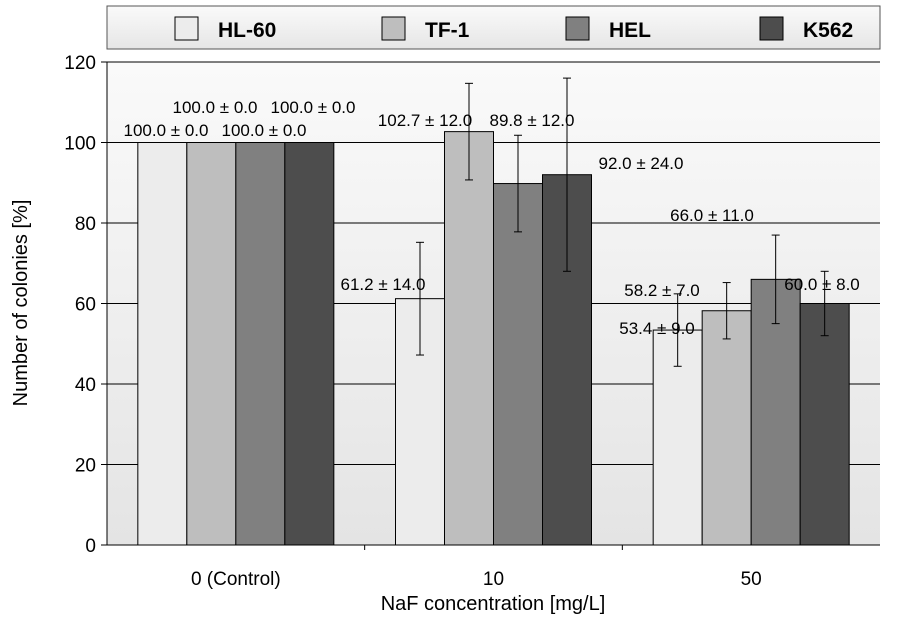 The width and height of the screenshot is (899, 622). Describe the element at coordinates (822, 284) in the screenshot. I see `data-label: 60.0 ± 8.0` at that location.